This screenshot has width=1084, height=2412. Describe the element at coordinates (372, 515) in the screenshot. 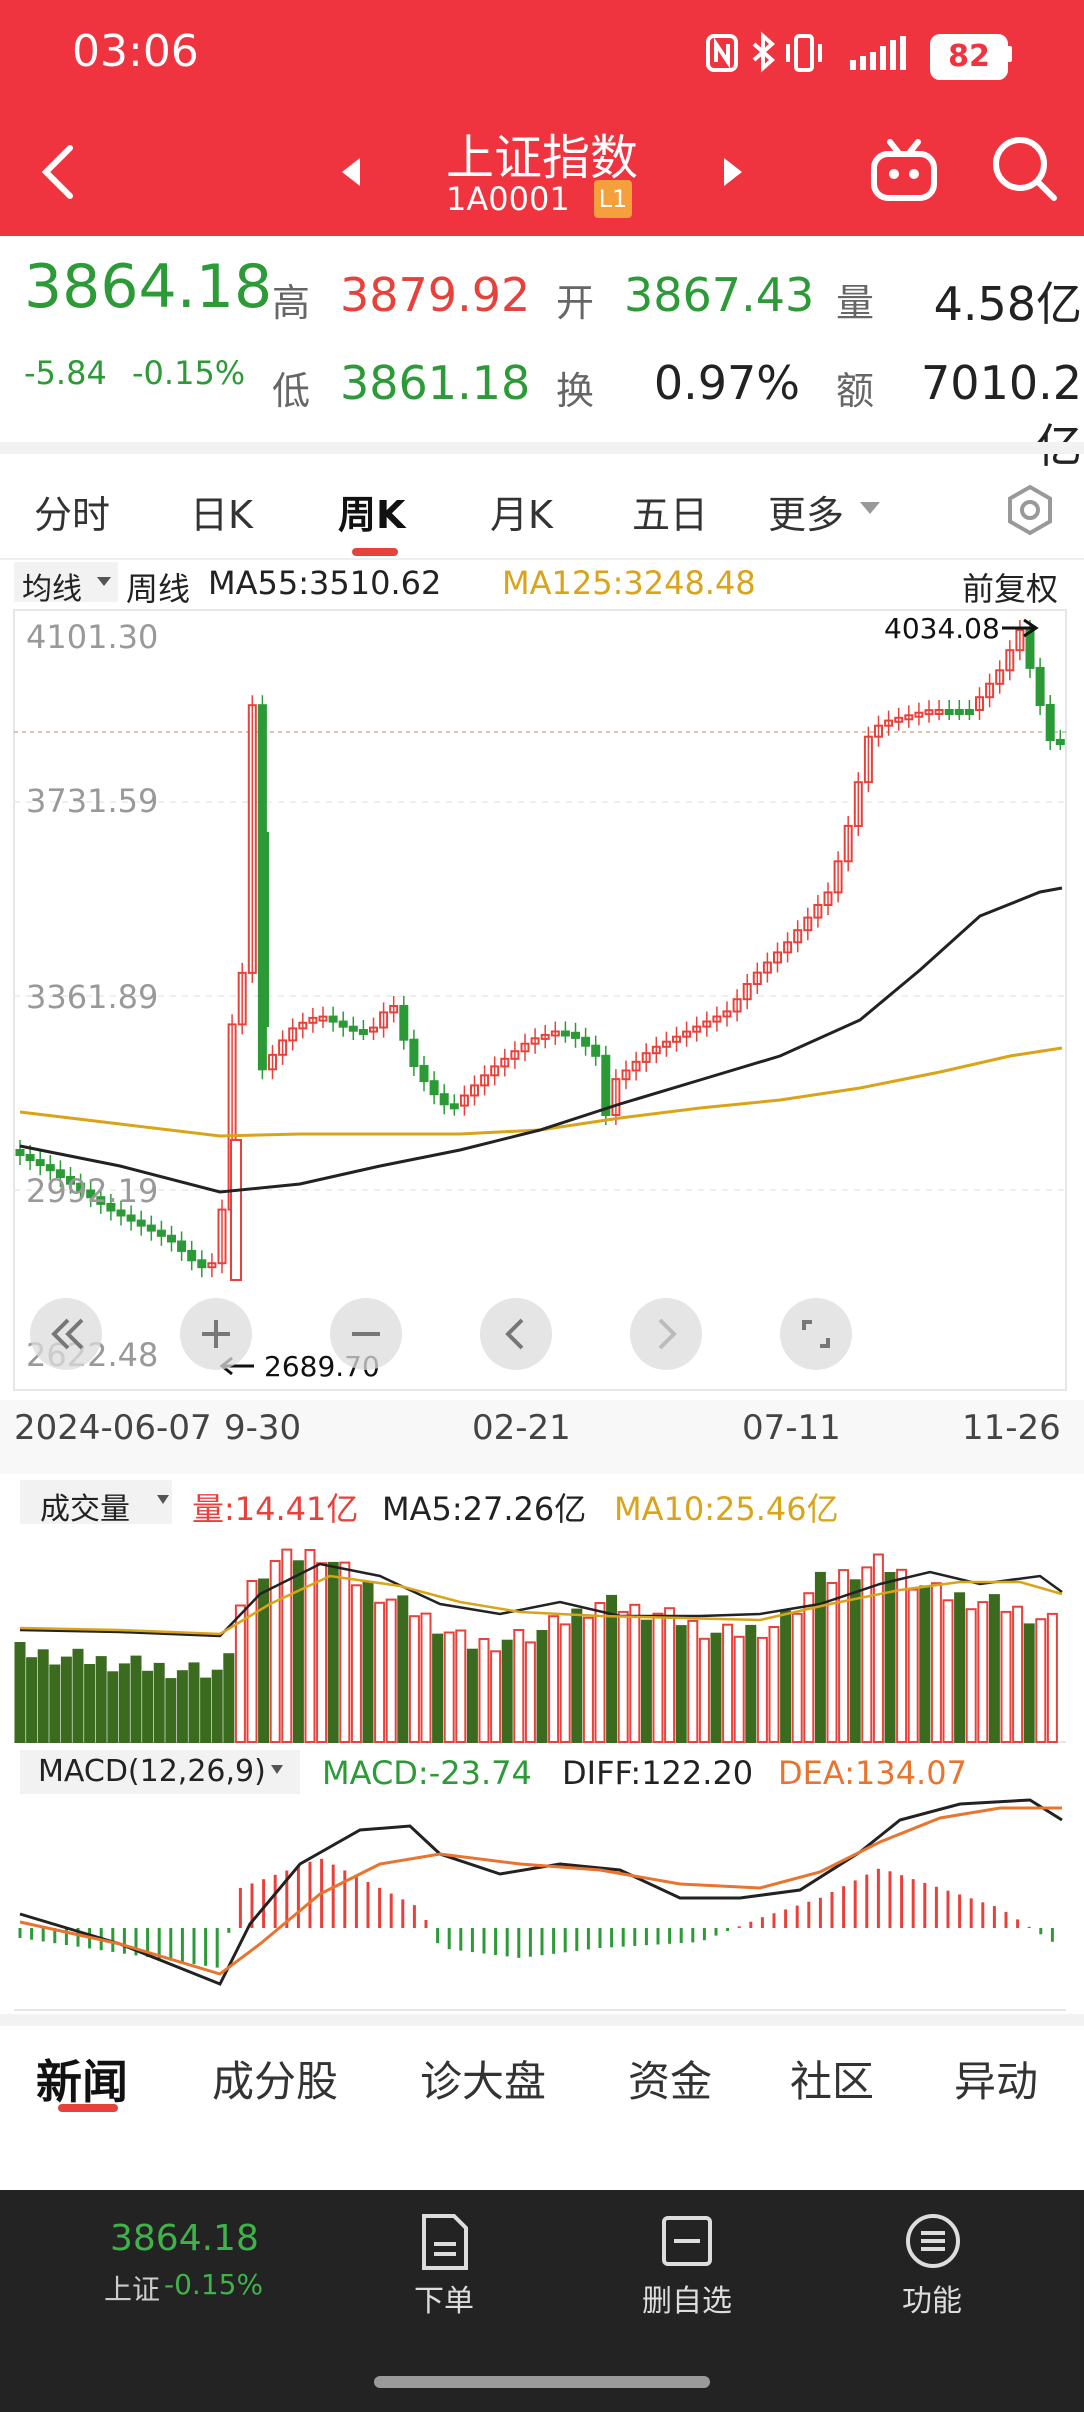

I see `tab-weekly-k: 周K` at that location.